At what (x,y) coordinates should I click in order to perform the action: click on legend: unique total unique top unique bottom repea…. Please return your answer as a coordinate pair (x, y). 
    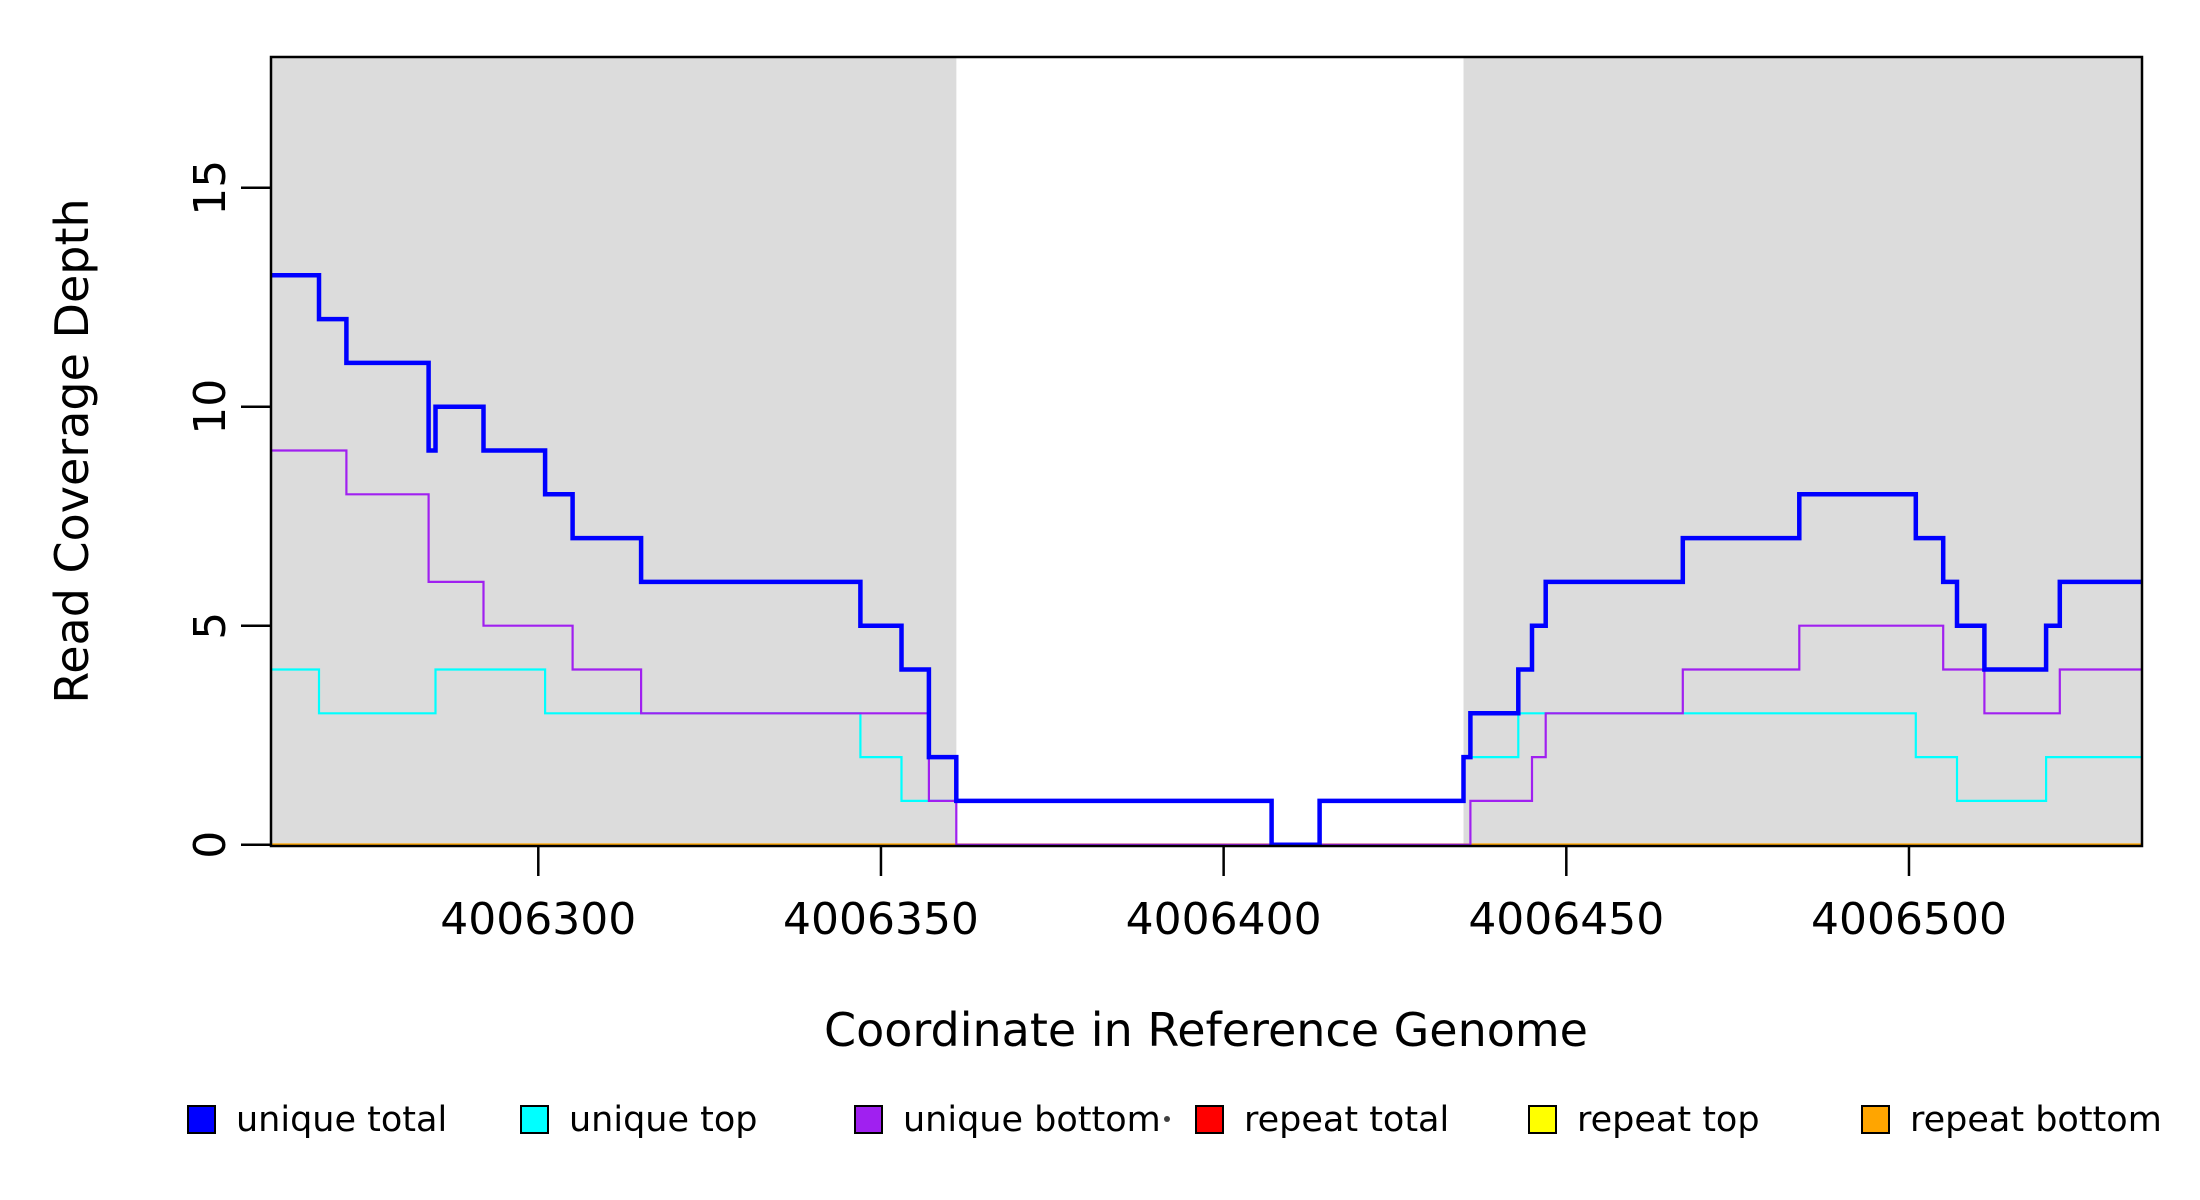
    Looking at the image, I should click on (1174, 1120).